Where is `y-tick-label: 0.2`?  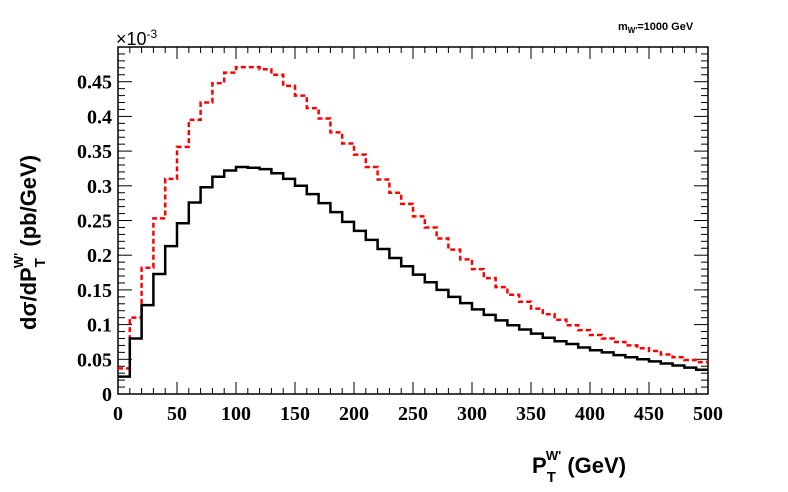 y-tick-label: 0.2 is located at coordinates (99, 256).